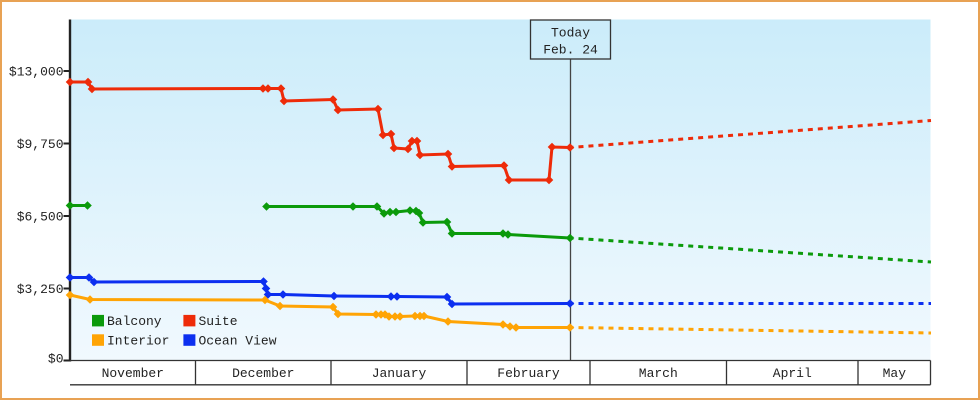 The image size is (980, 400). I want to click on svg-text: April, so click(792, 373).